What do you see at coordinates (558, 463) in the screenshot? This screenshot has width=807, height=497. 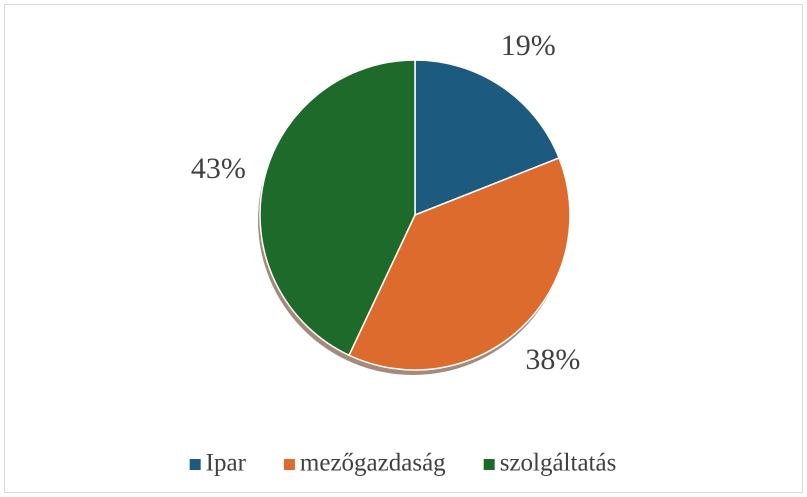 I see `legend-label: szolgáltatás` at bounding box center [558, 463].